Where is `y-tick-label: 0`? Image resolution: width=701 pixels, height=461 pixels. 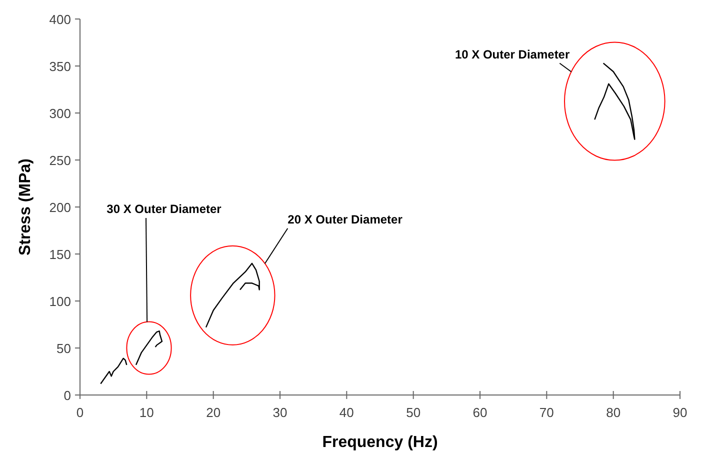
y-tick-label: 0 is located at coordinates (67, 395).